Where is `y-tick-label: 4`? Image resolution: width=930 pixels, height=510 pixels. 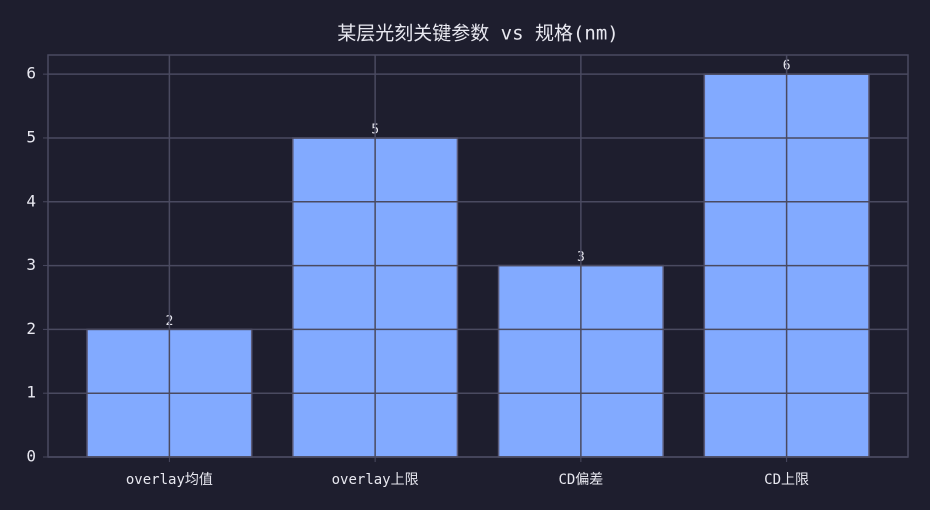
y-tick-label: 4 is located at coordinates (31, 200).